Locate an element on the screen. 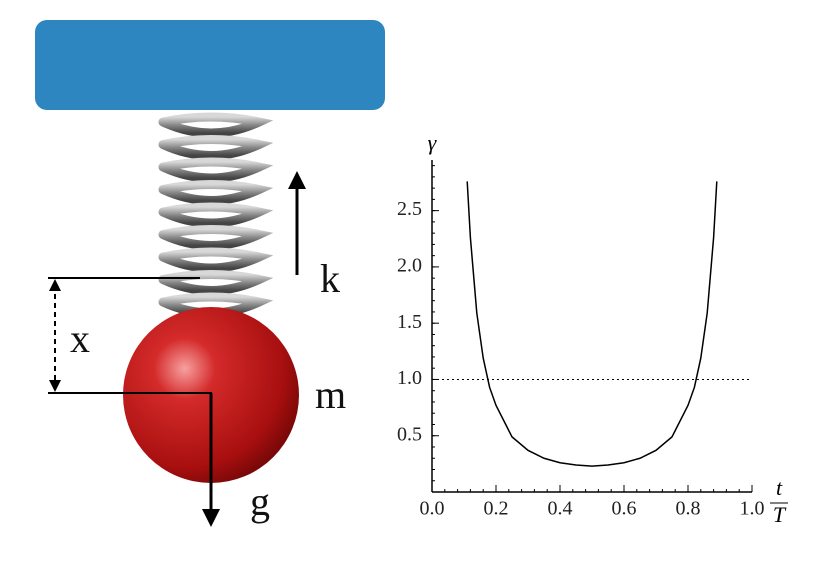  x-tick-label: 1.0 is located at coordinates (752, 509).